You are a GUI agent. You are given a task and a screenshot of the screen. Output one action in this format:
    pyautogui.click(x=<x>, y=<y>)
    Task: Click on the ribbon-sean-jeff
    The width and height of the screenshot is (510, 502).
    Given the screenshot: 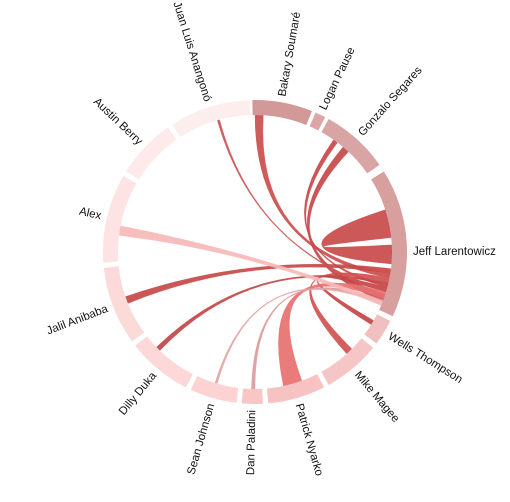 What is the action you would take?
    pyautogui.click(x=298, y=336)
    